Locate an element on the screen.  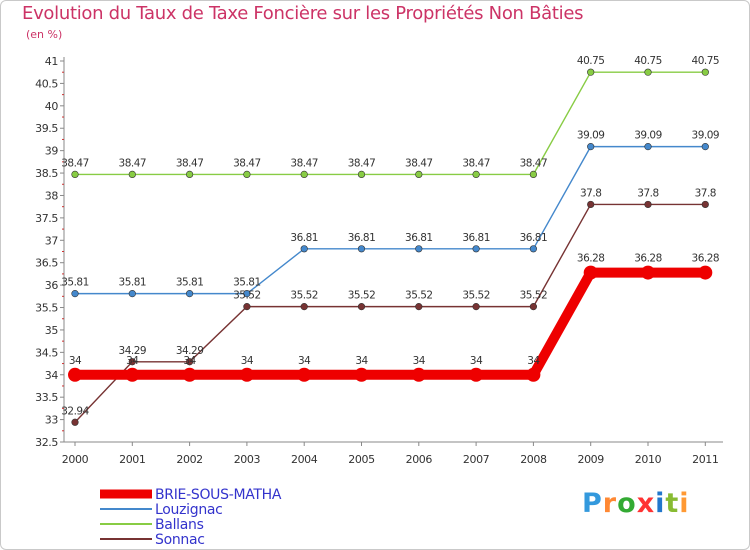
x-tick-label: 2004 is located at coordinates (304, 459).